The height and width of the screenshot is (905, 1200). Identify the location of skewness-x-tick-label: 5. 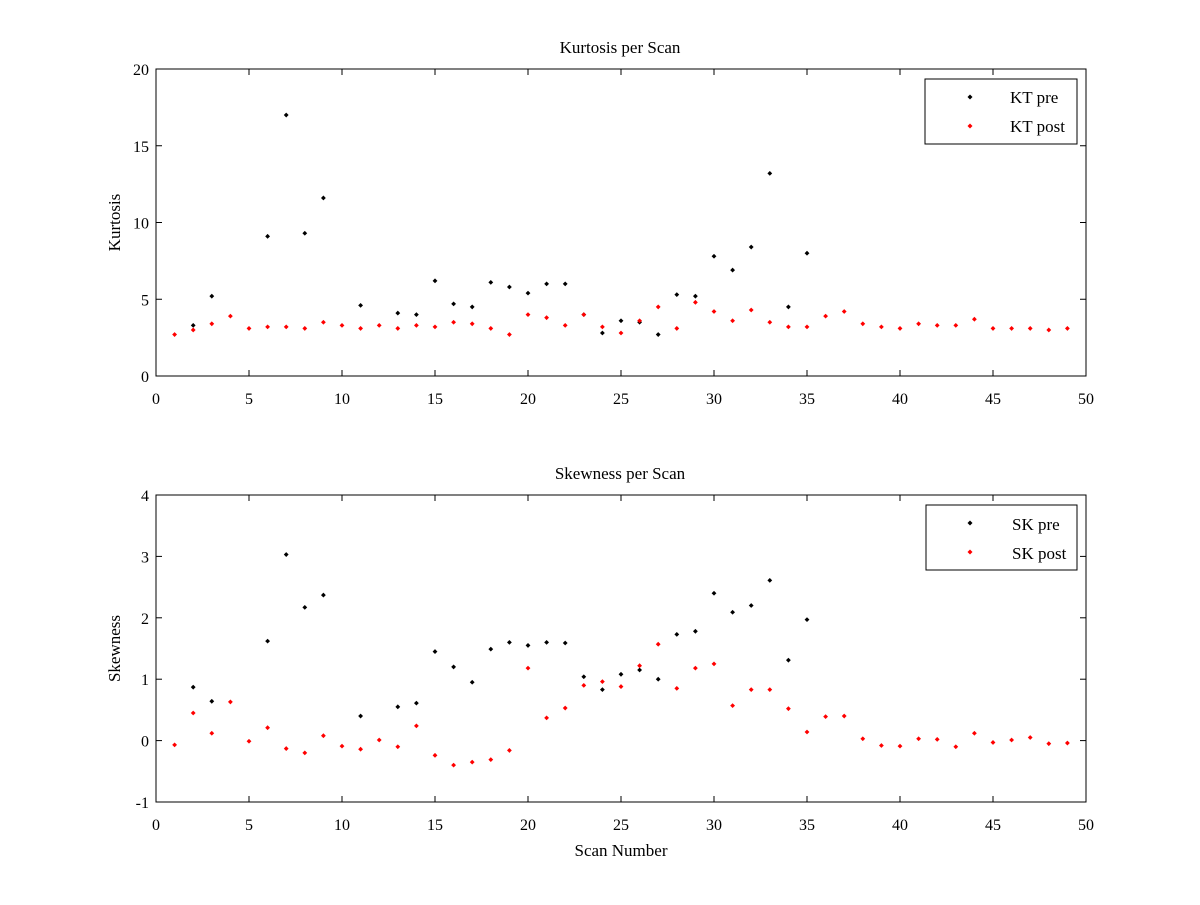
(249, 825).